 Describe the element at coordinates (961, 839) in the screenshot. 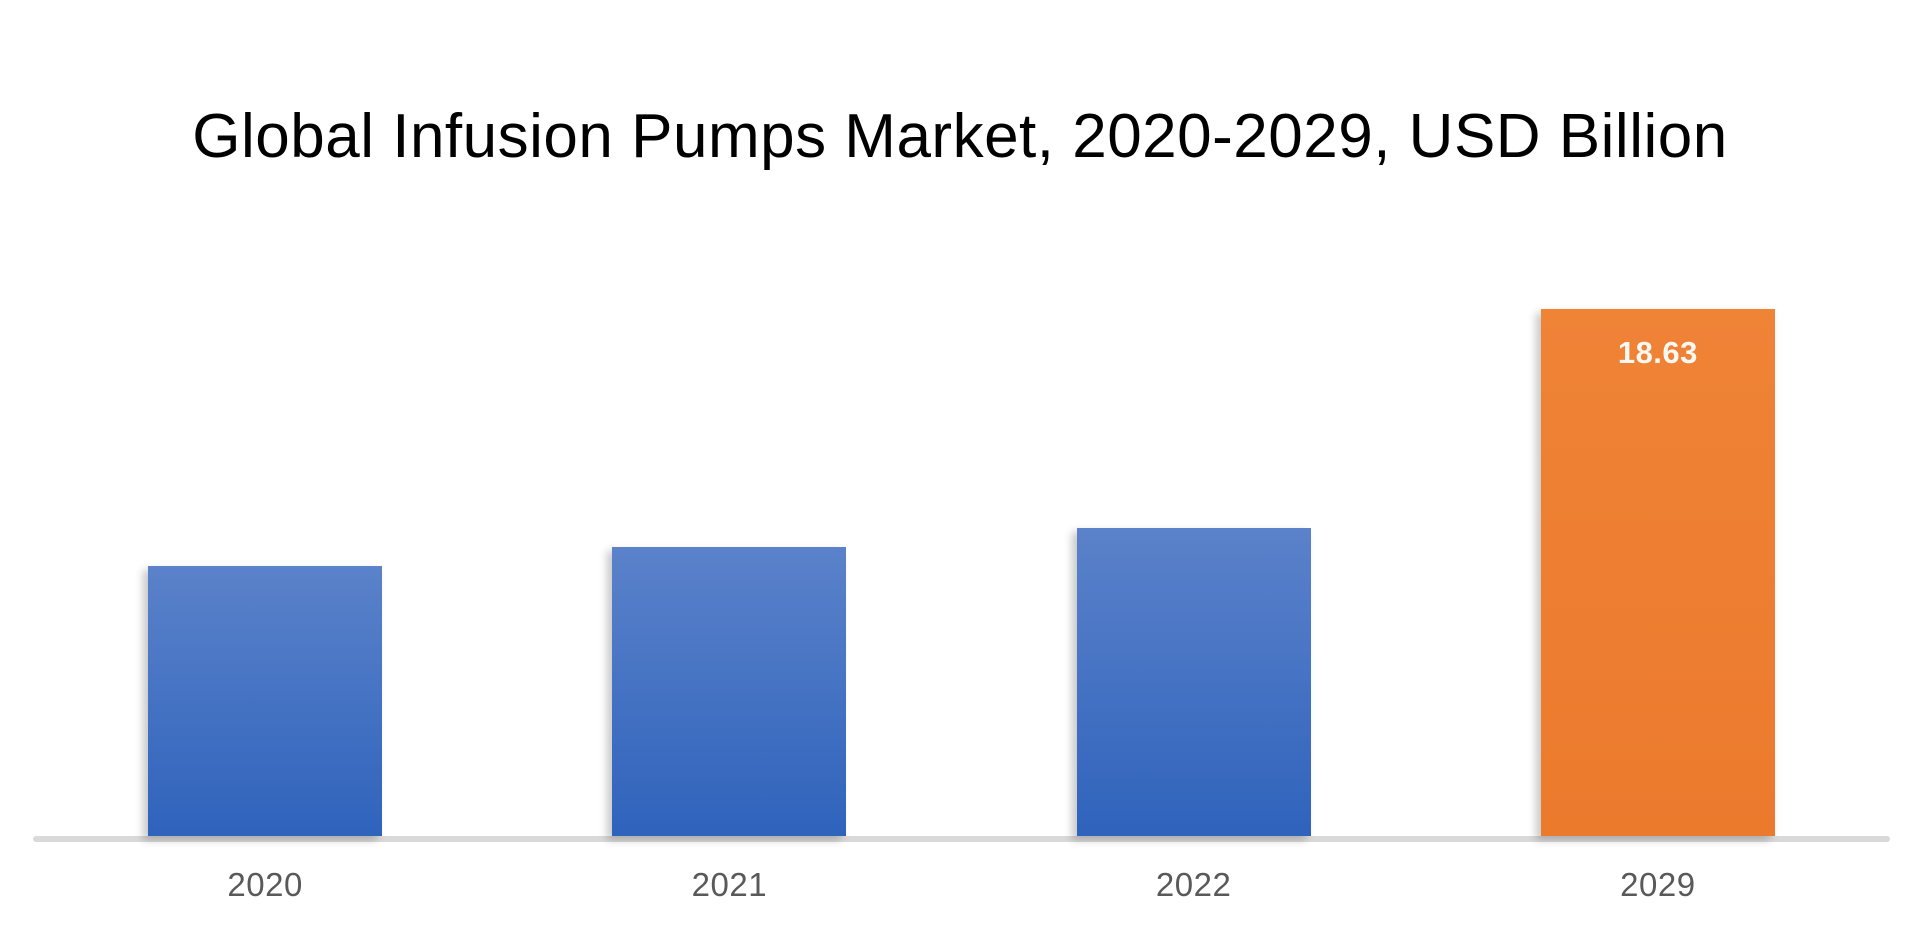

I see `x-axis-line` at that location.